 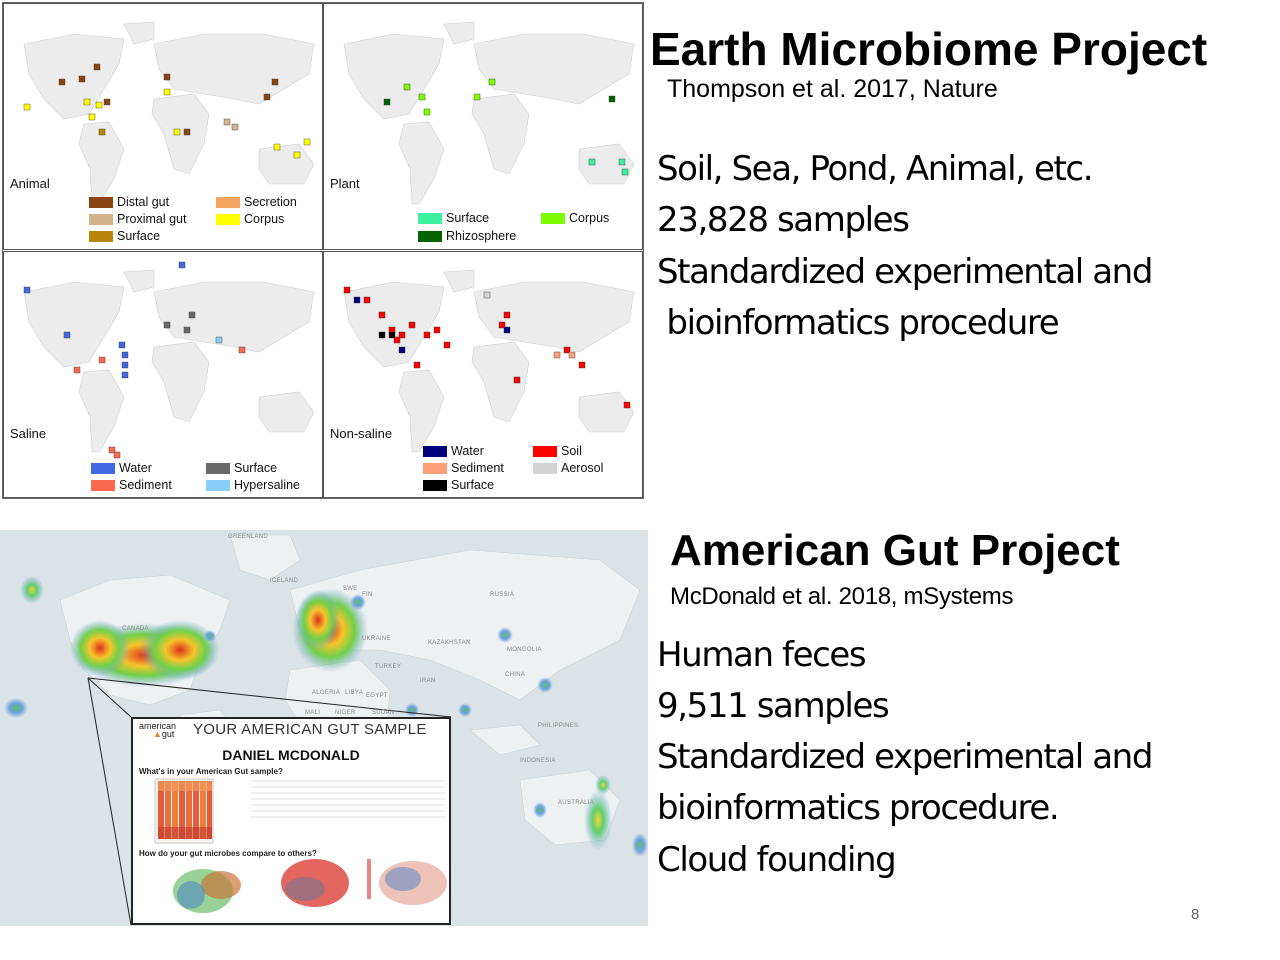 What do you see at coordinates (164, 734) in the screenshot?
I see `logo-text-bottom: ▲gut` at bounding box center [164, 734].